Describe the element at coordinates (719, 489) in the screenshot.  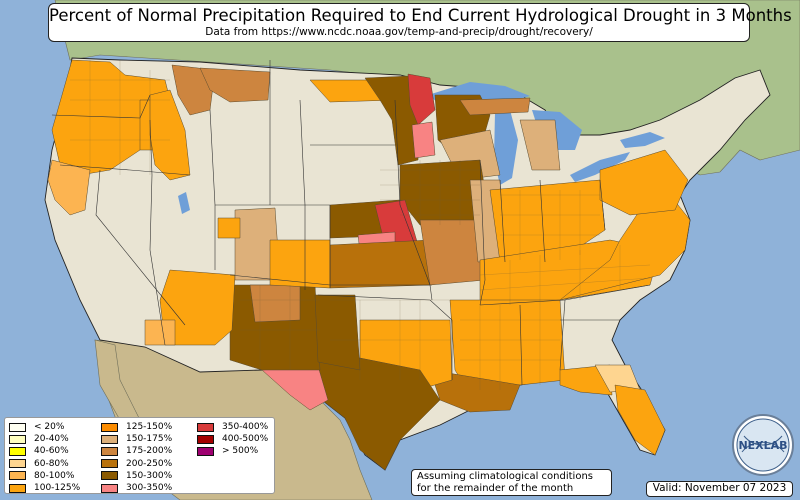
I see `valid-date-label: Valid: November 07 2023` at that location.